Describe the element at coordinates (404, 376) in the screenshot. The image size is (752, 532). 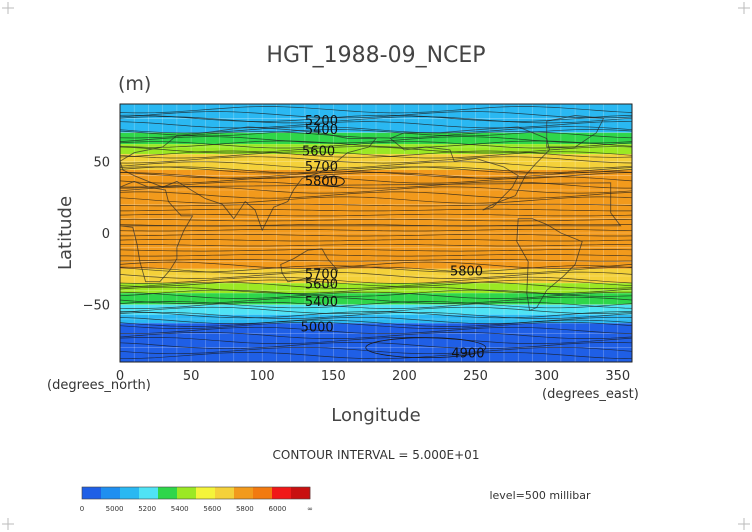
I see `x-tick-label: 200` at that location.